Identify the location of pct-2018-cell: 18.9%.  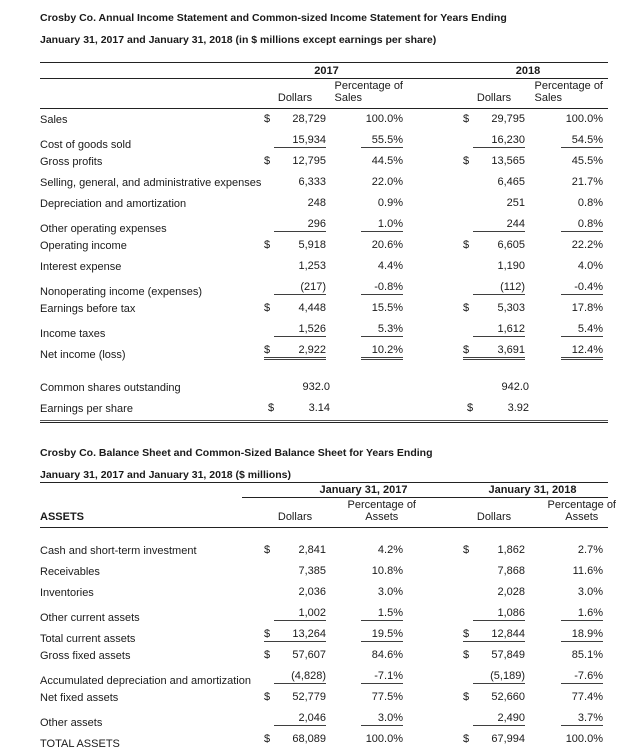
(564, 635).